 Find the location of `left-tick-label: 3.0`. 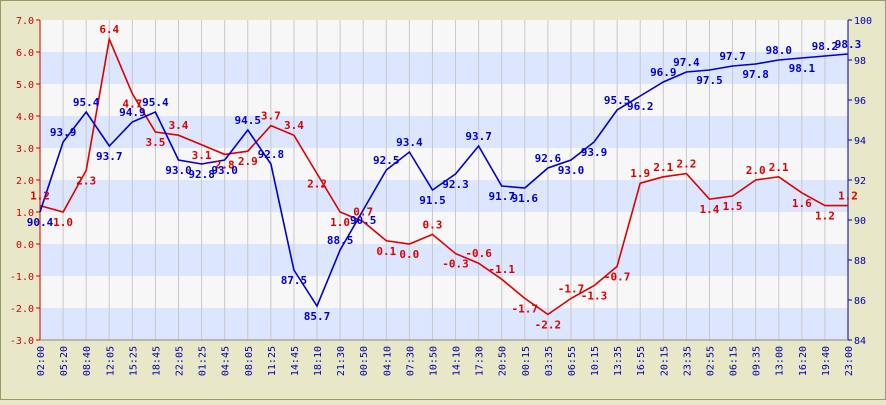

left-tick-label: 3.0 is located at coordinates (25, 149).